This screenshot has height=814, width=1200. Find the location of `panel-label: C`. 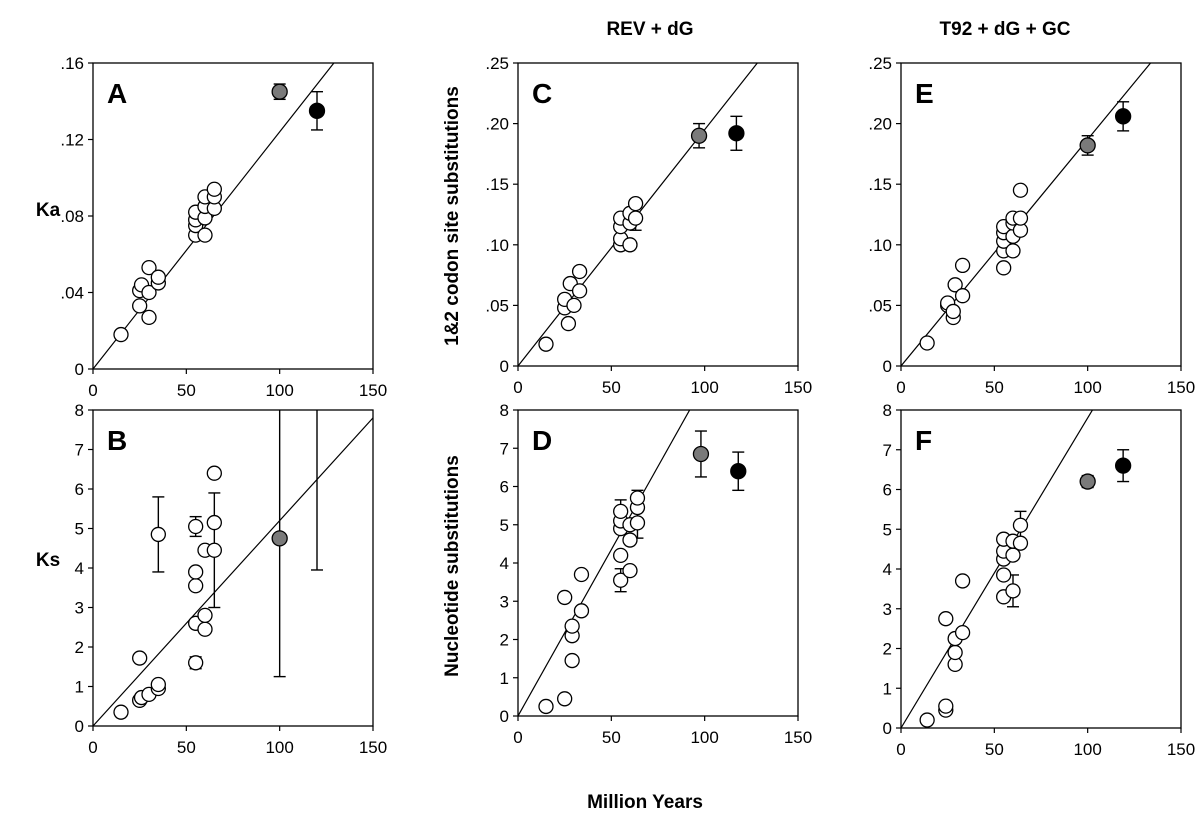

panel-label: C is located at coordinates (542, 93).